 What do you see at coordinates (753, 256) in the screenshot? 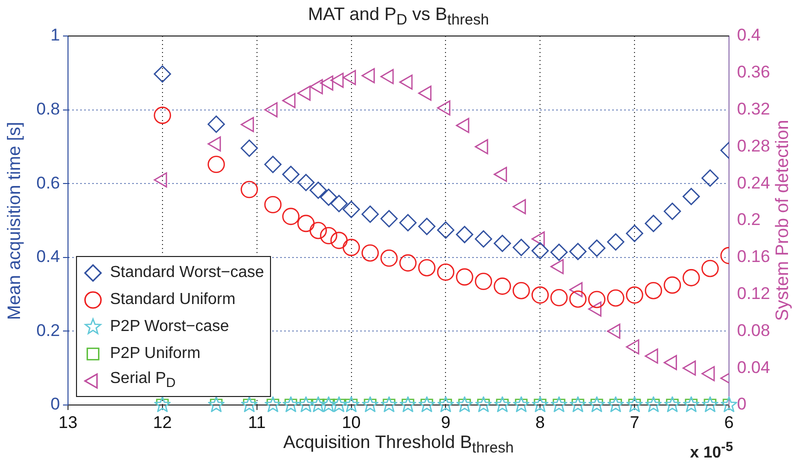
I see `y2-tick-label: 0.16` at bounding box center [753, 256].